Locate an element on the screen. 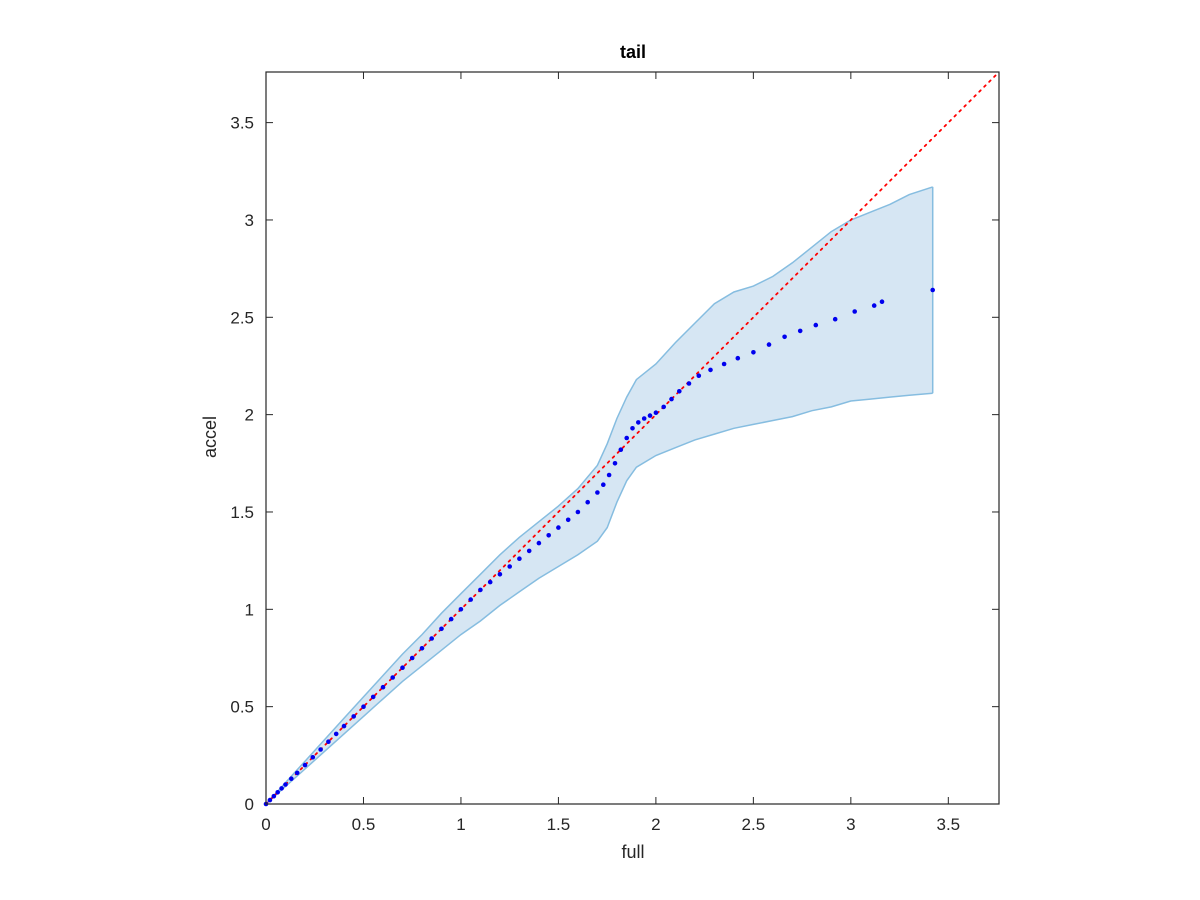 The image size is (1200, 900). x-tick-label: 0 is located at coordinates (265, 824).